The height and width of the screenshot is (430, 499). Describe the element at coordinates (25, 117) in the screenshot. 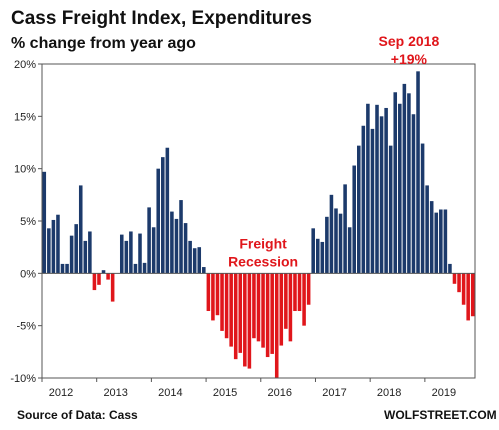

I see `y-tick-label-5: 15%` at that location.